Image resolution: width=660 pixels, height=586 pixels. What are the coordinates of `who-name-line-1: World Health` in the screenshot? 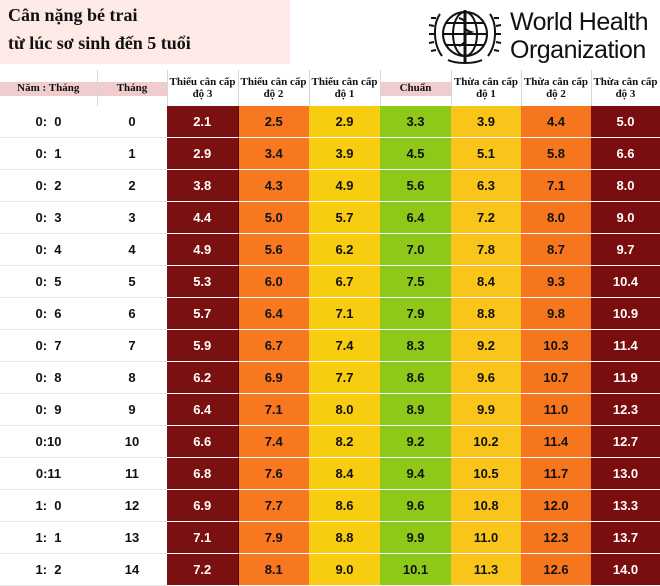 It's located at (579, 22).